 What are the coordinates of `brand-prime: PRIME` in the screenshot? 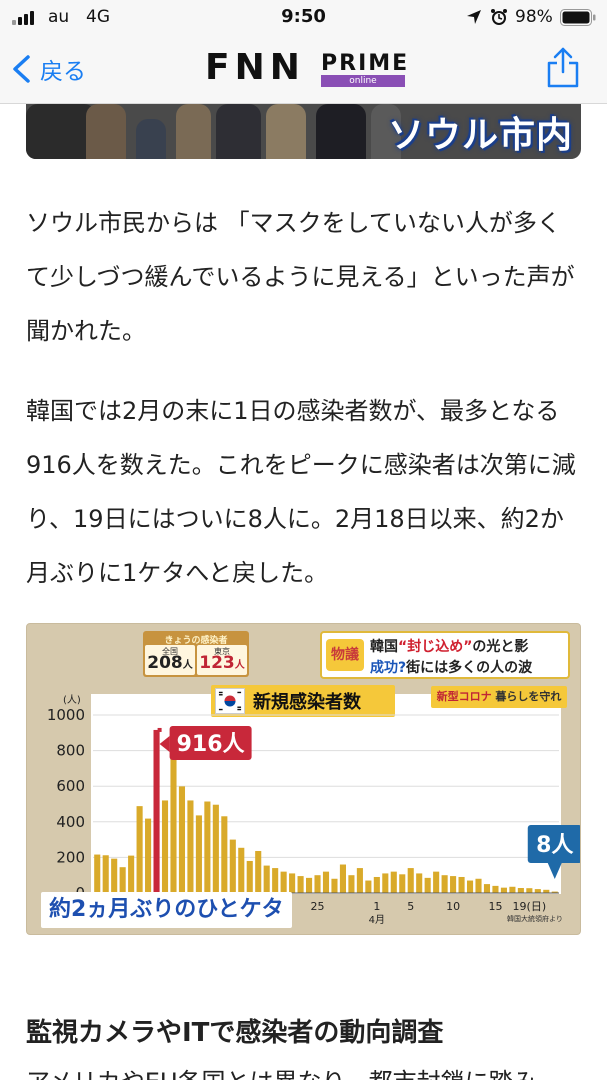 It's located at (365, 63).